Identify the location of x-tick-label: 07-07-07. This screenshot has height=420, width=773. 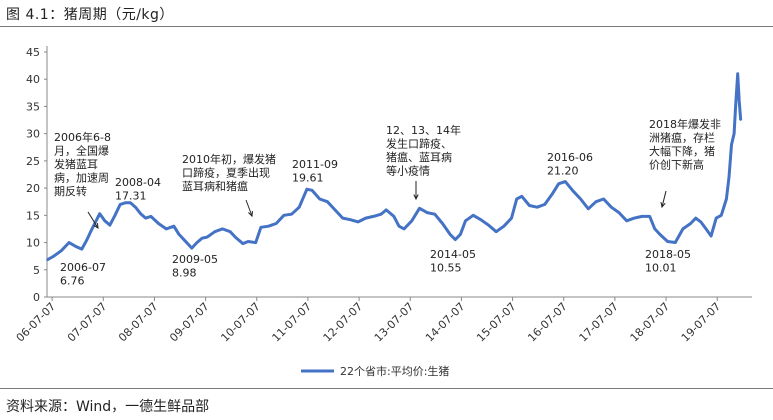
(87, 322).